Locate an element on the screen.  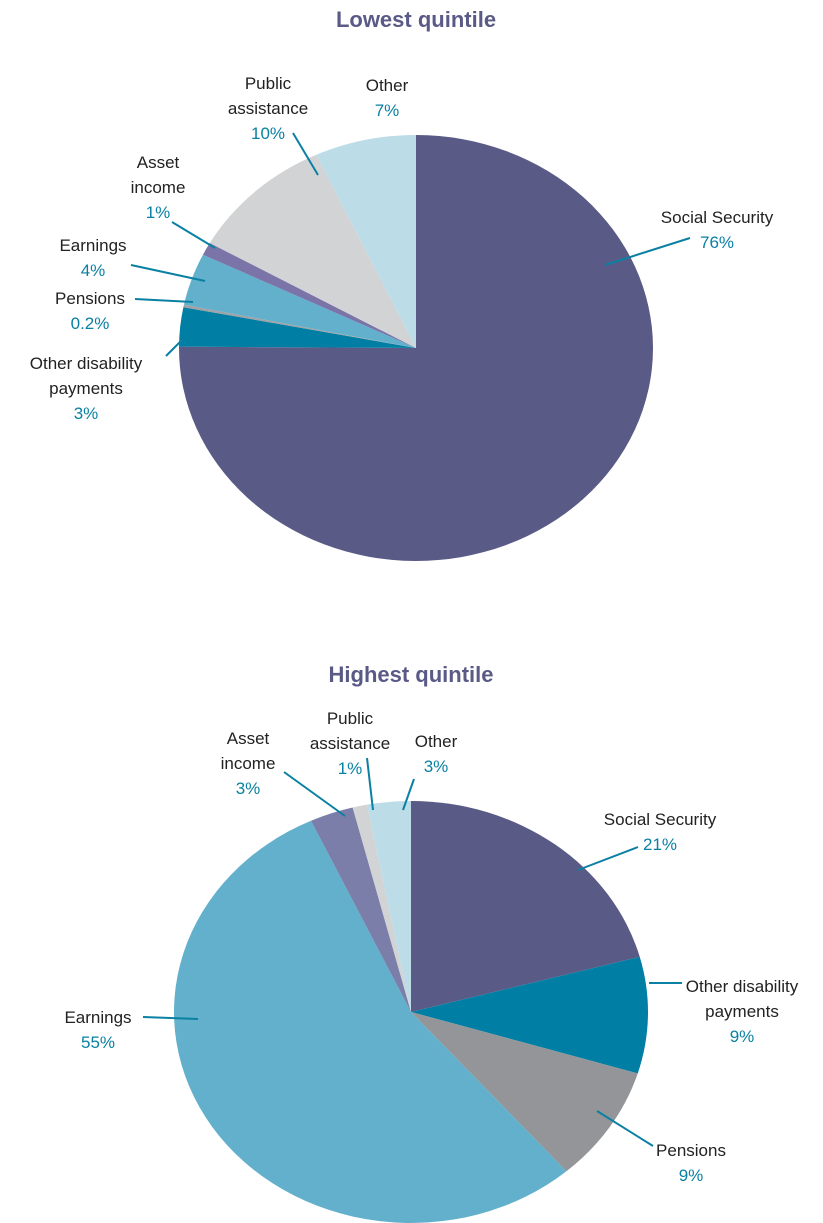
slice-value-label: 21% is located at coordinates (660, 844).